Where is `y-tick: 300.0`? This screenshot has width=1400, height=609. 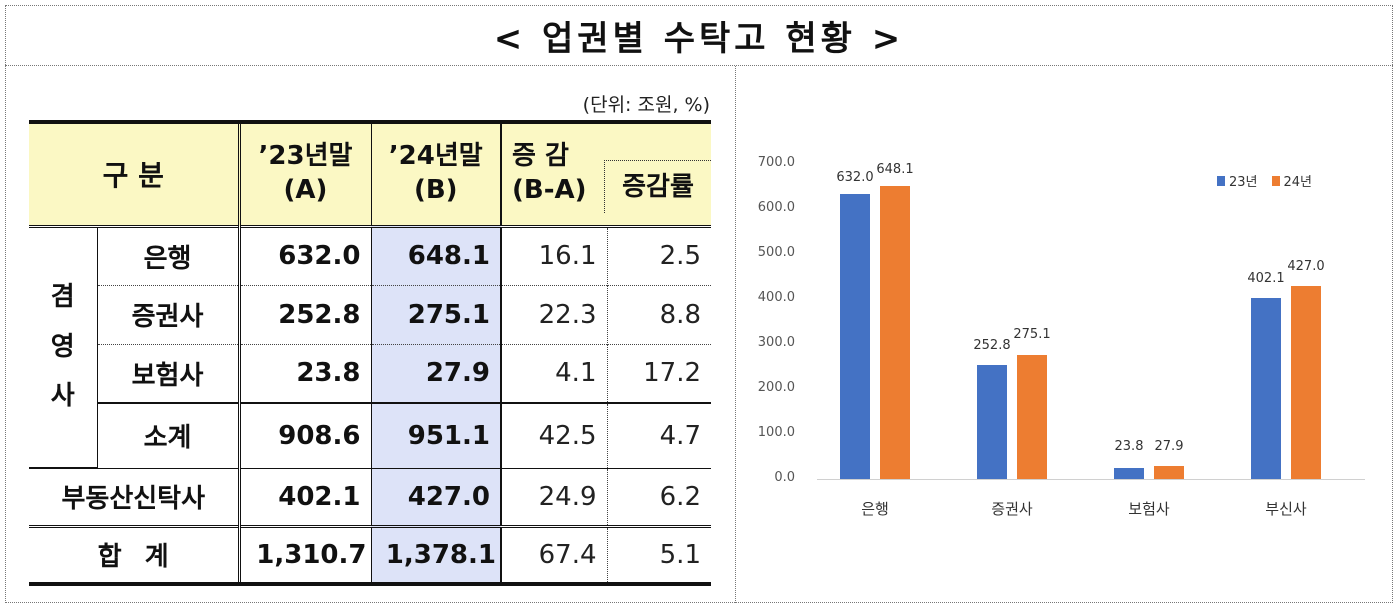
y-tick: 300.0 is located at coordinates (776, 342).